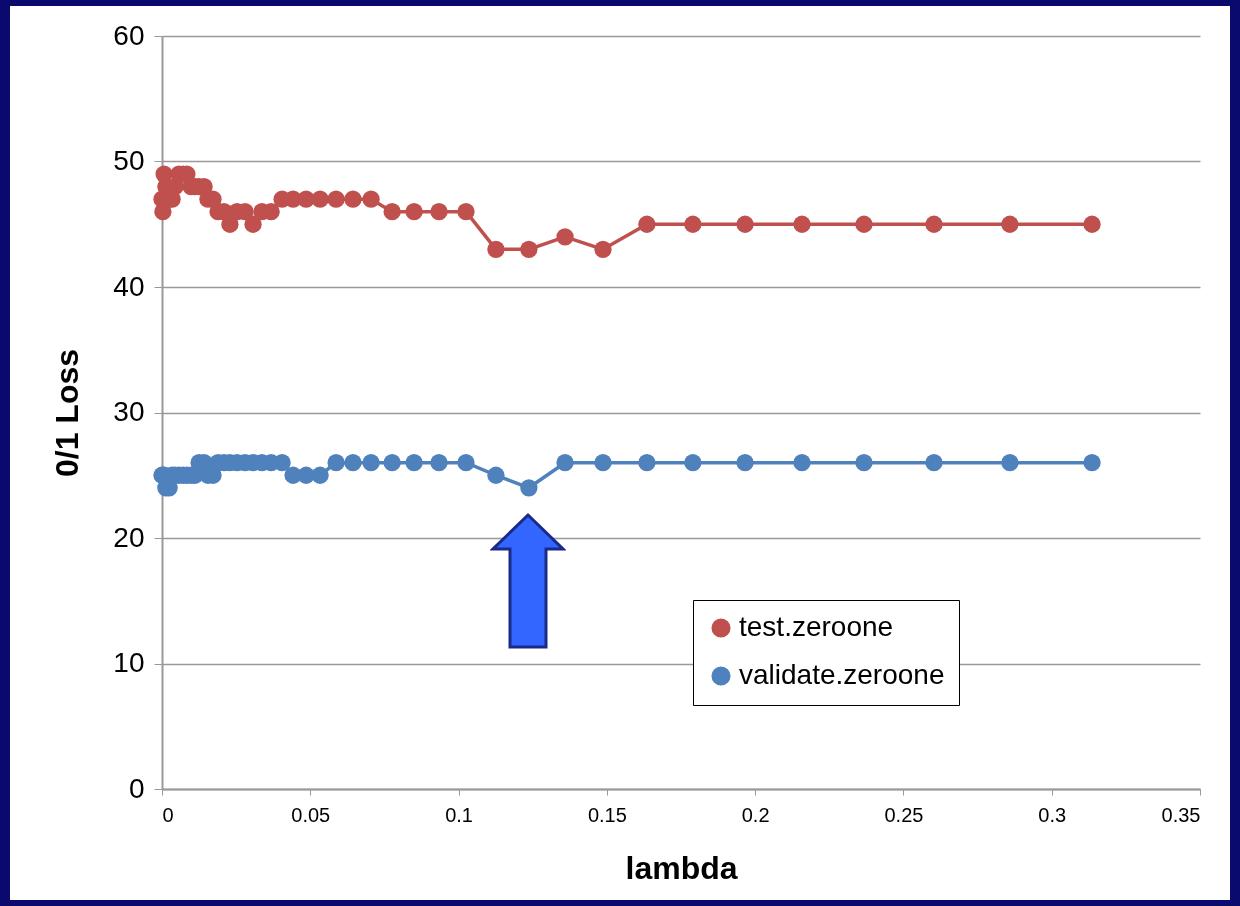 This screenshot has width=1240, height=906. I want to click on y-axis-title: 0/1 Loss, so click(67, 413).